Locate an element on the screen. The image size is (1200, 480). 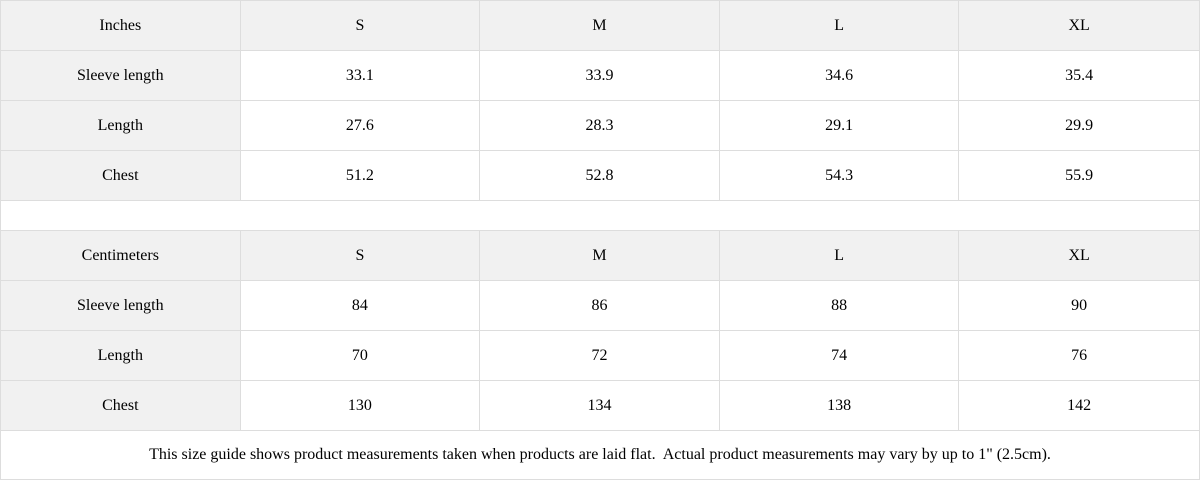
table-row: Sleeve length 84 86 88 90 is located at coordinates (600, 306).